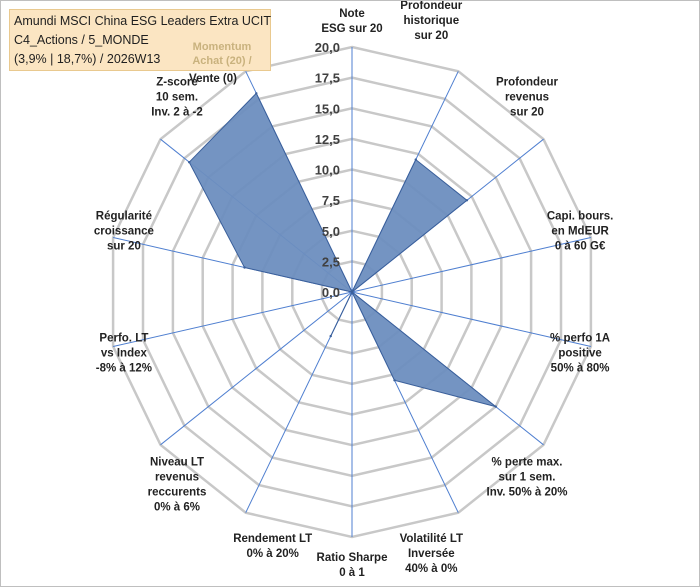 The height and width of the screenshot is (587, 700). Describe the element at coordinates (272, 539) in the screenshot. I see `category-label-8: Rendement LT` at that location.